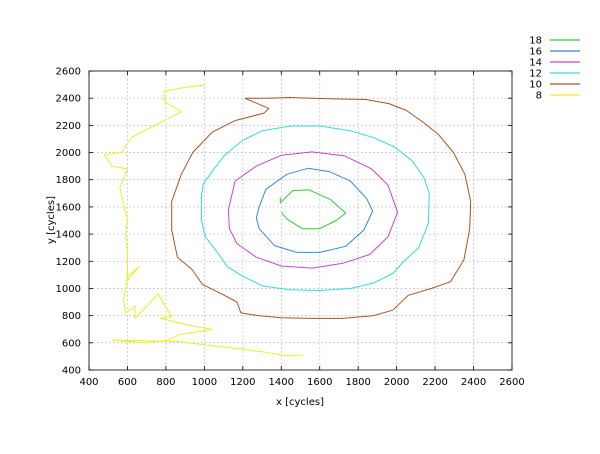  I want to click on x-axis-label: x [cycles], so click(300, 402).